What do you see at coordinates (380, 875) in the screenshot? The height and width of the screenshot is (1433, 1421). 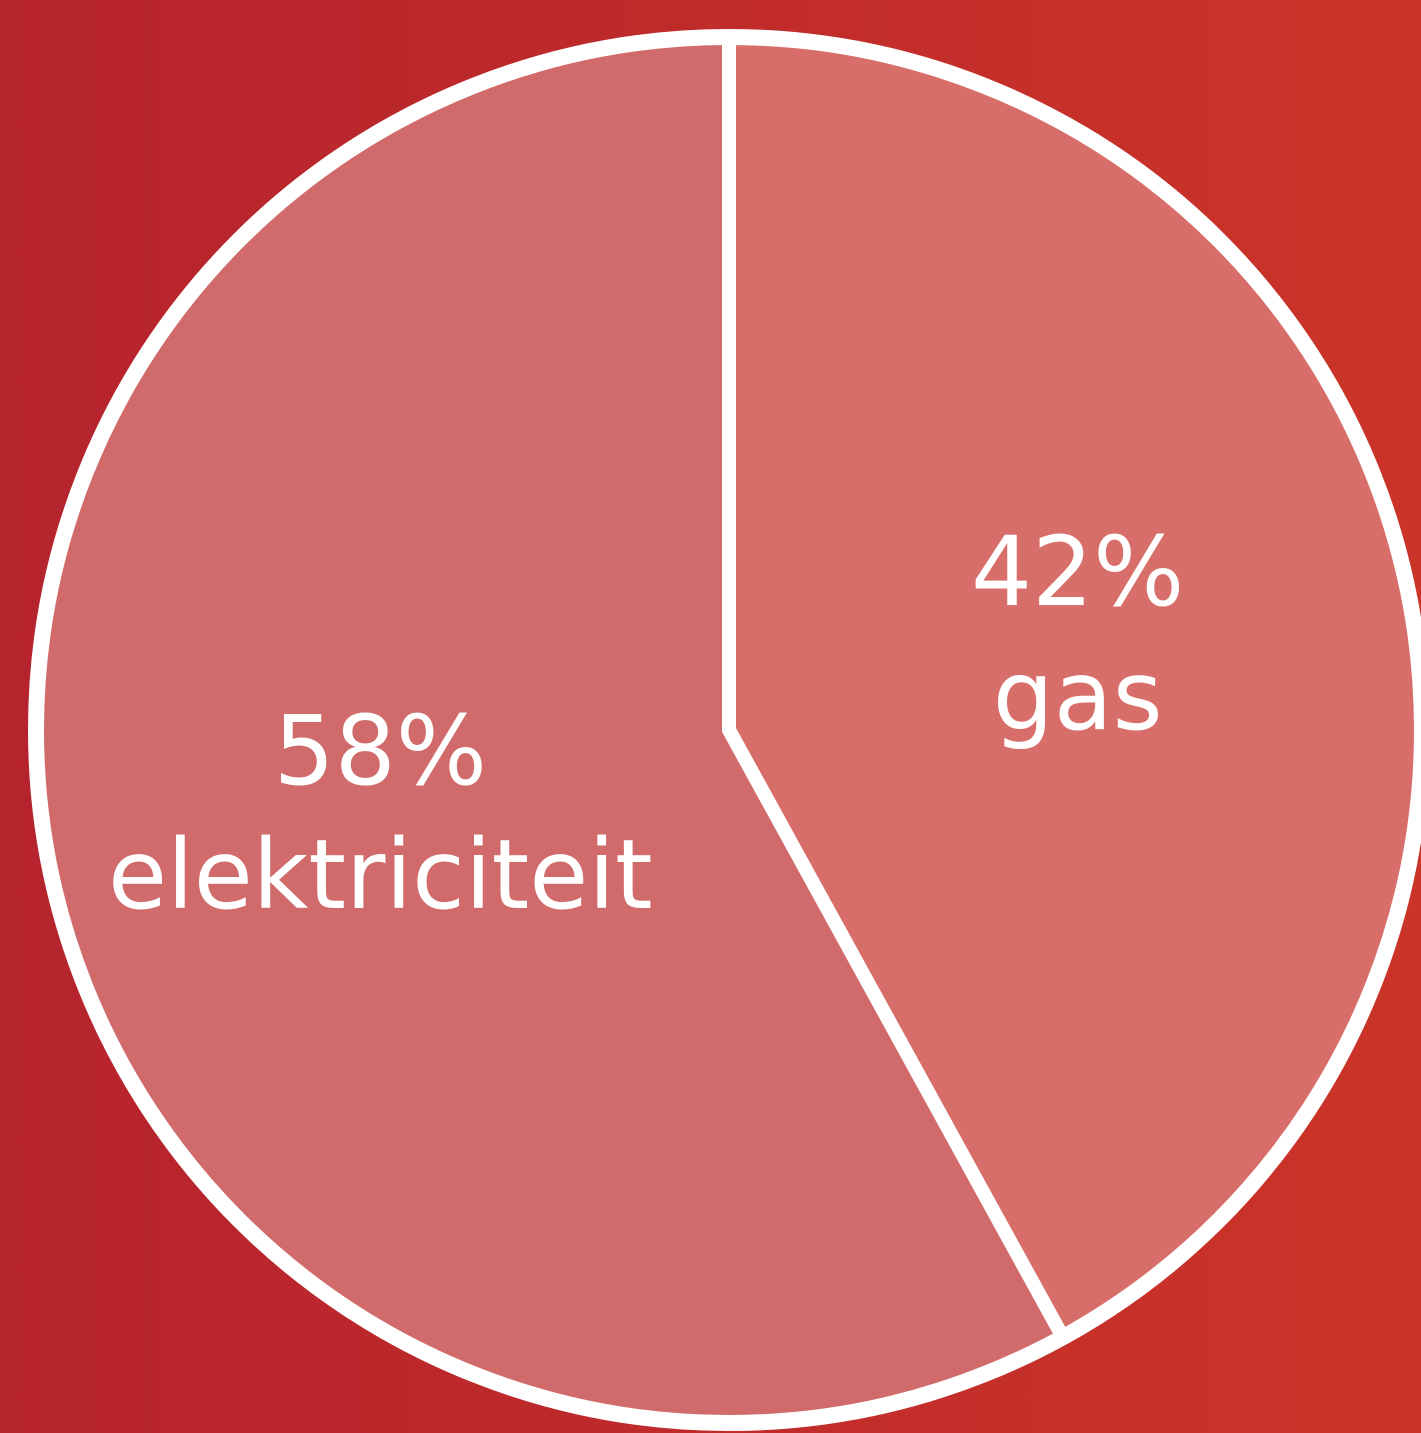 I see `slice-category-label: elektriciteit` at bounding box center [380, 875].